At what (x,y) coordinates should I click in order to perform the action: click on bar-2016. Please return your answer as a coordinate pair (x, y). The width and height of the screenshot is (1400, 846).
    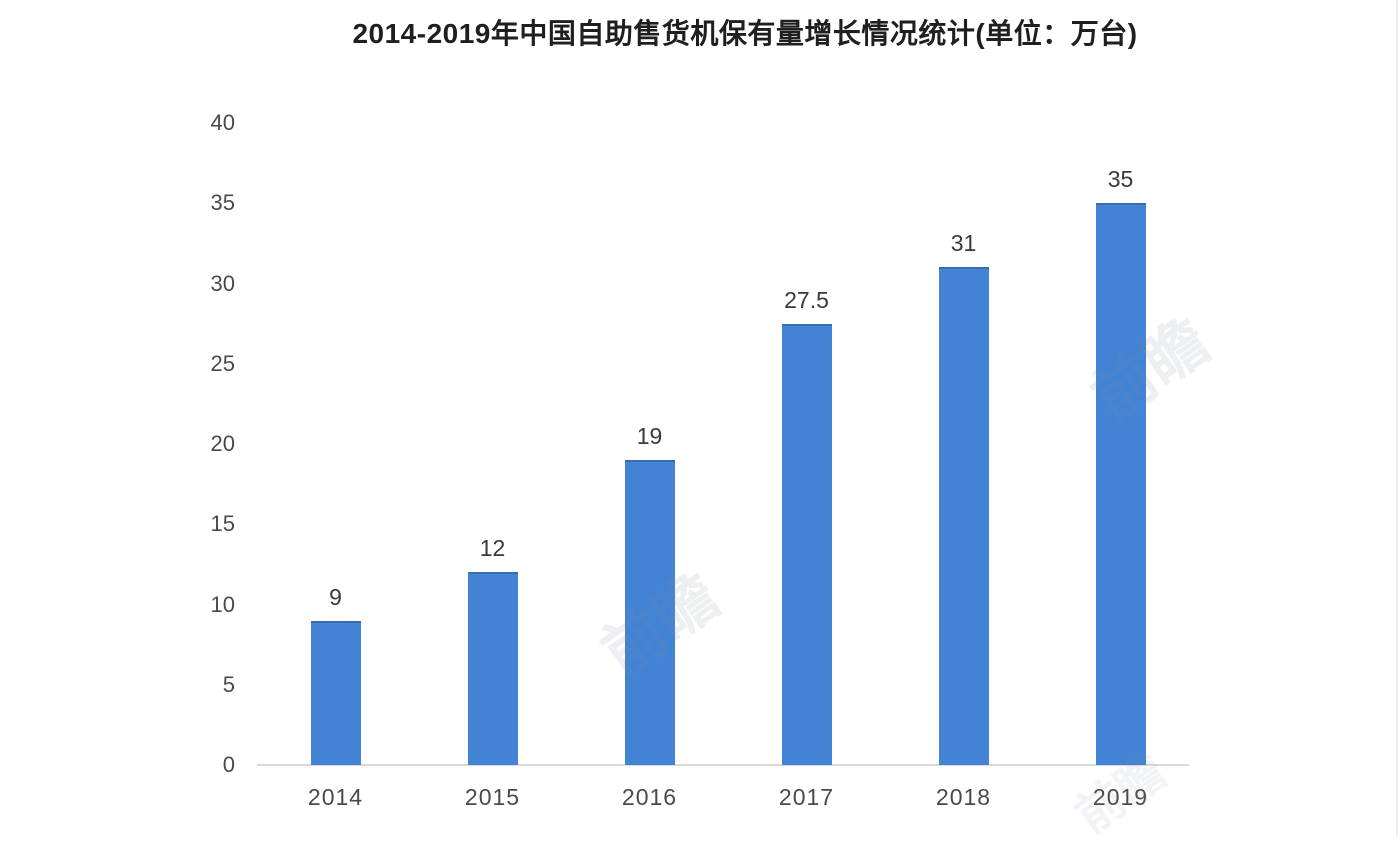
    Looking at the image, I should click on (649, 612).